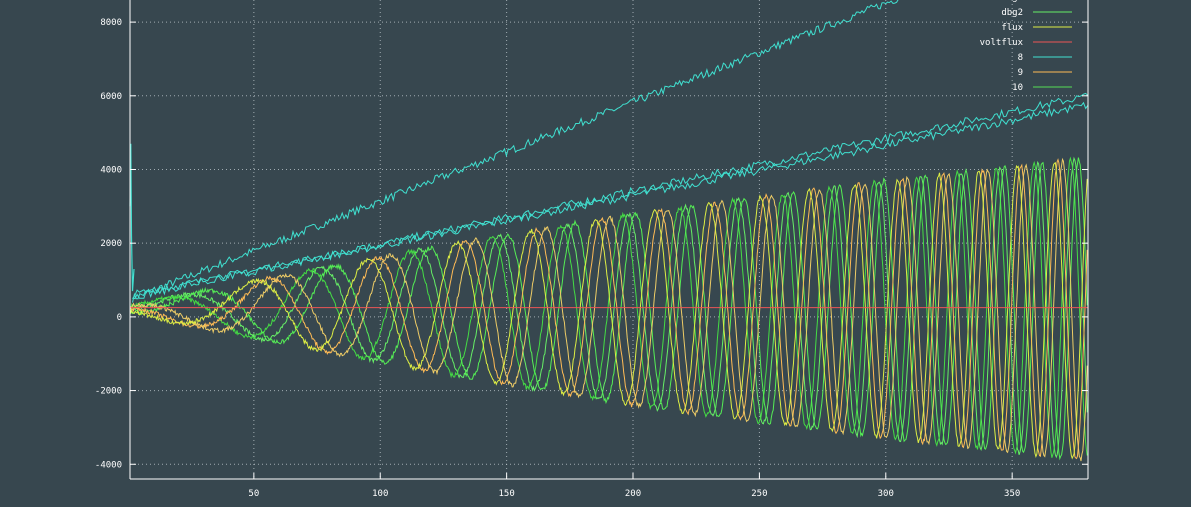 The image size is (1191, 507). I want to click on y-tick-label: 4000, so click(111, 170).